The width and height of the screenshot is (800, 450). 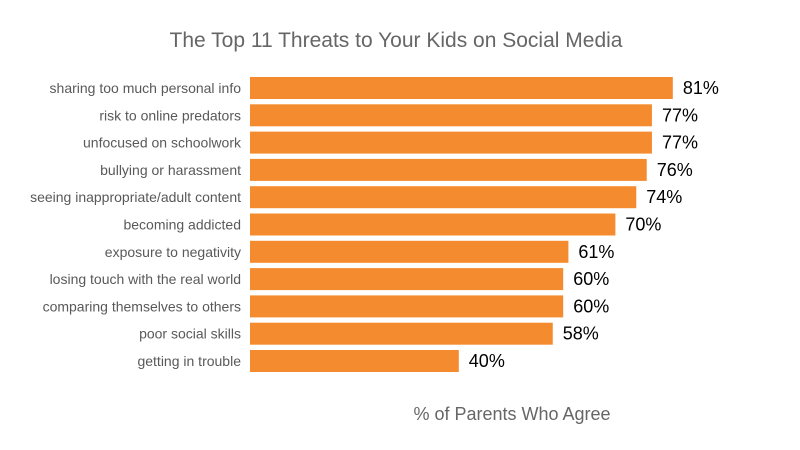 I want to click on category-label: sharing too much personal info, so click(x=146, y=88).